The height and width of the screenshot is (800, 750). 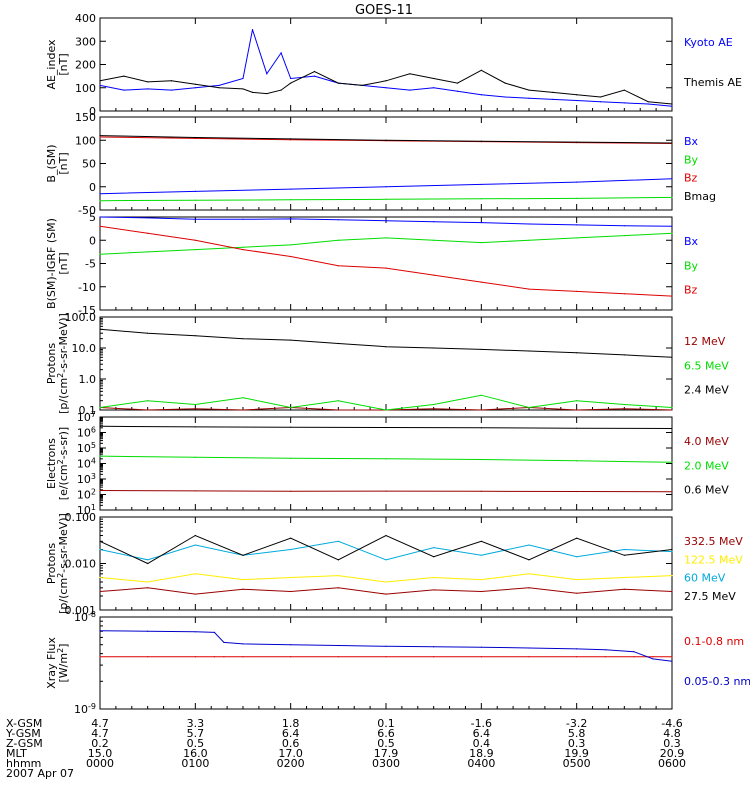 What do you see at coordinates (481, 723) in the screenshot?
I see `footer-value: -1.6` at bounding box center [481, 723].